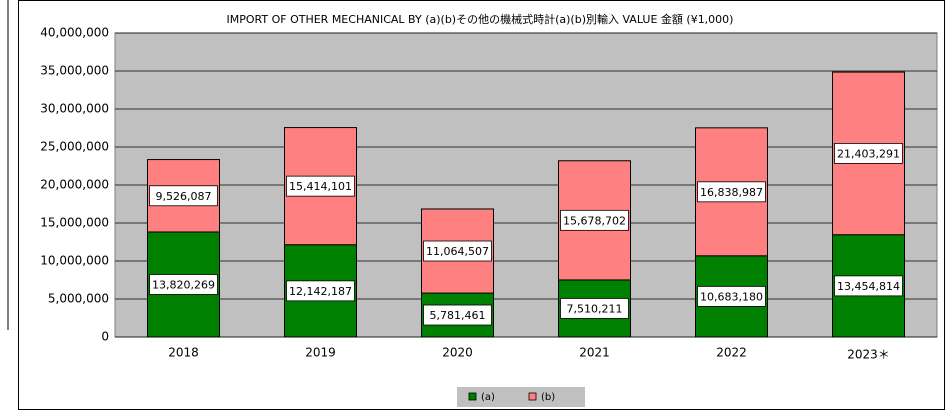 The width and height of the screenshot is (947, 411). I want to click on x-tick-label: 2019, so click(320, 353).